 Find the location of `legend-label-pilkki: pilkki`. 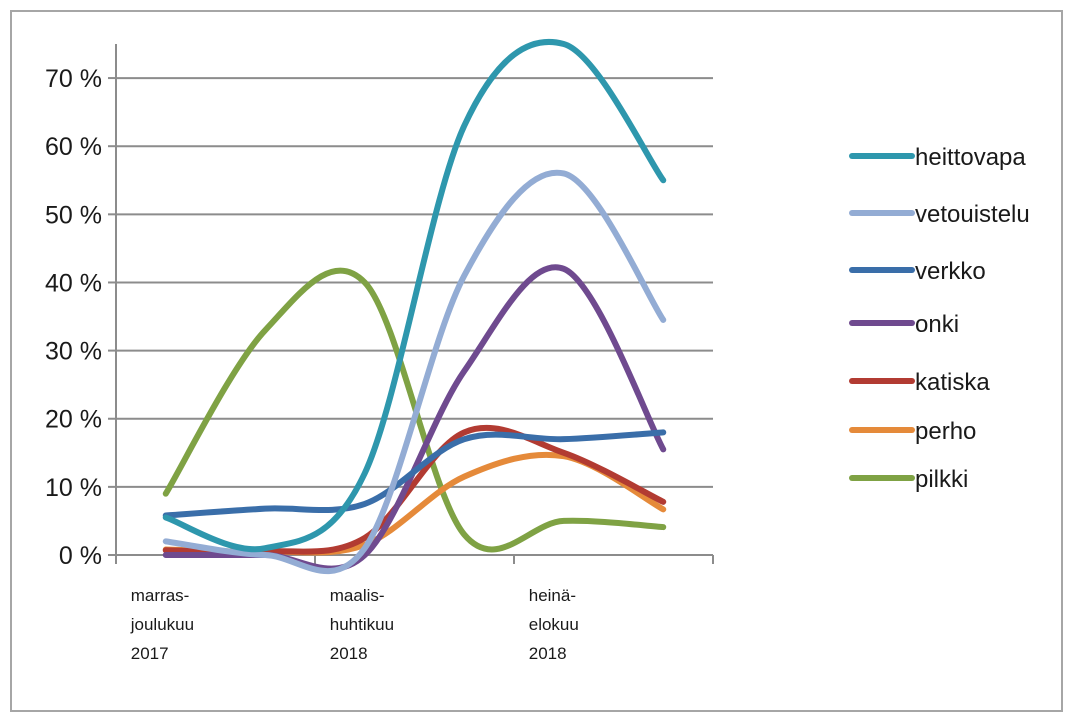

legend-label-pilkki: pilkki is located at coordinates (941, 479).